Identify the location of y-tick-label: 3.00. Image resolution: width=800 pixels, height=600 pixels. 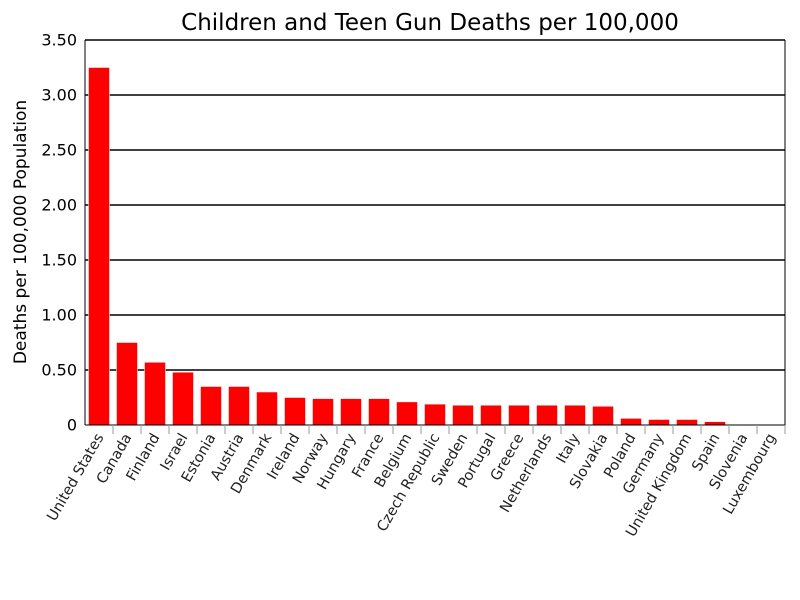
(59, 95).